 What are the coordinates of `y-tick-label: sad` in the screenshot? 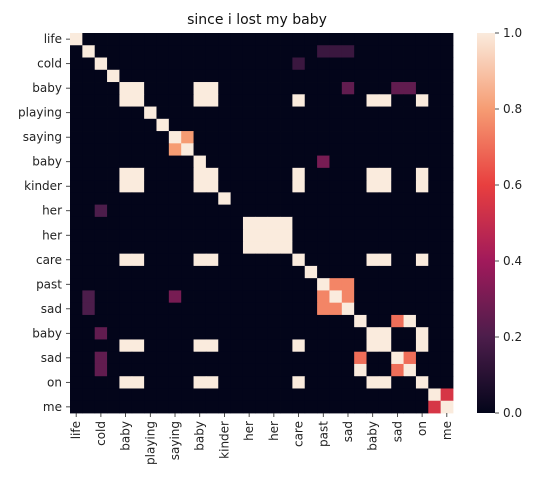 It's located at (51, 358).